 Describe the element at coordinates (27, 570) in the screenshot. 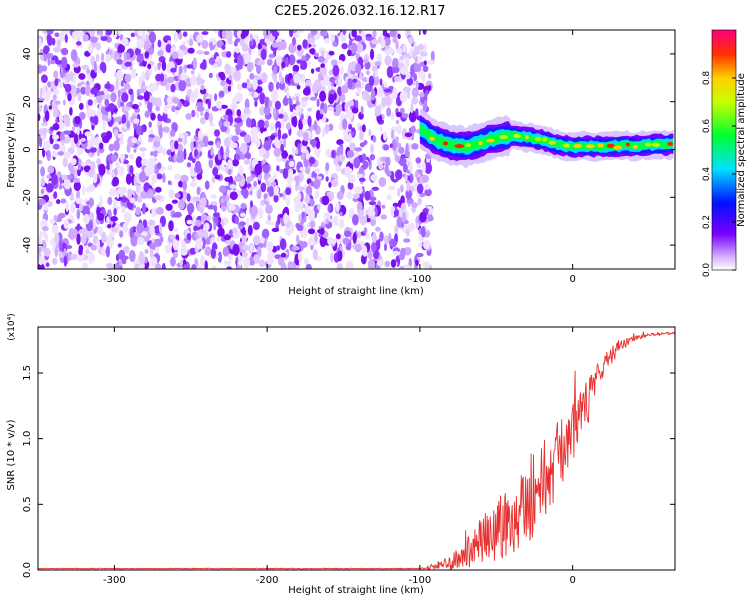

I see `snr-y-tick-label: 0.0` at that location.